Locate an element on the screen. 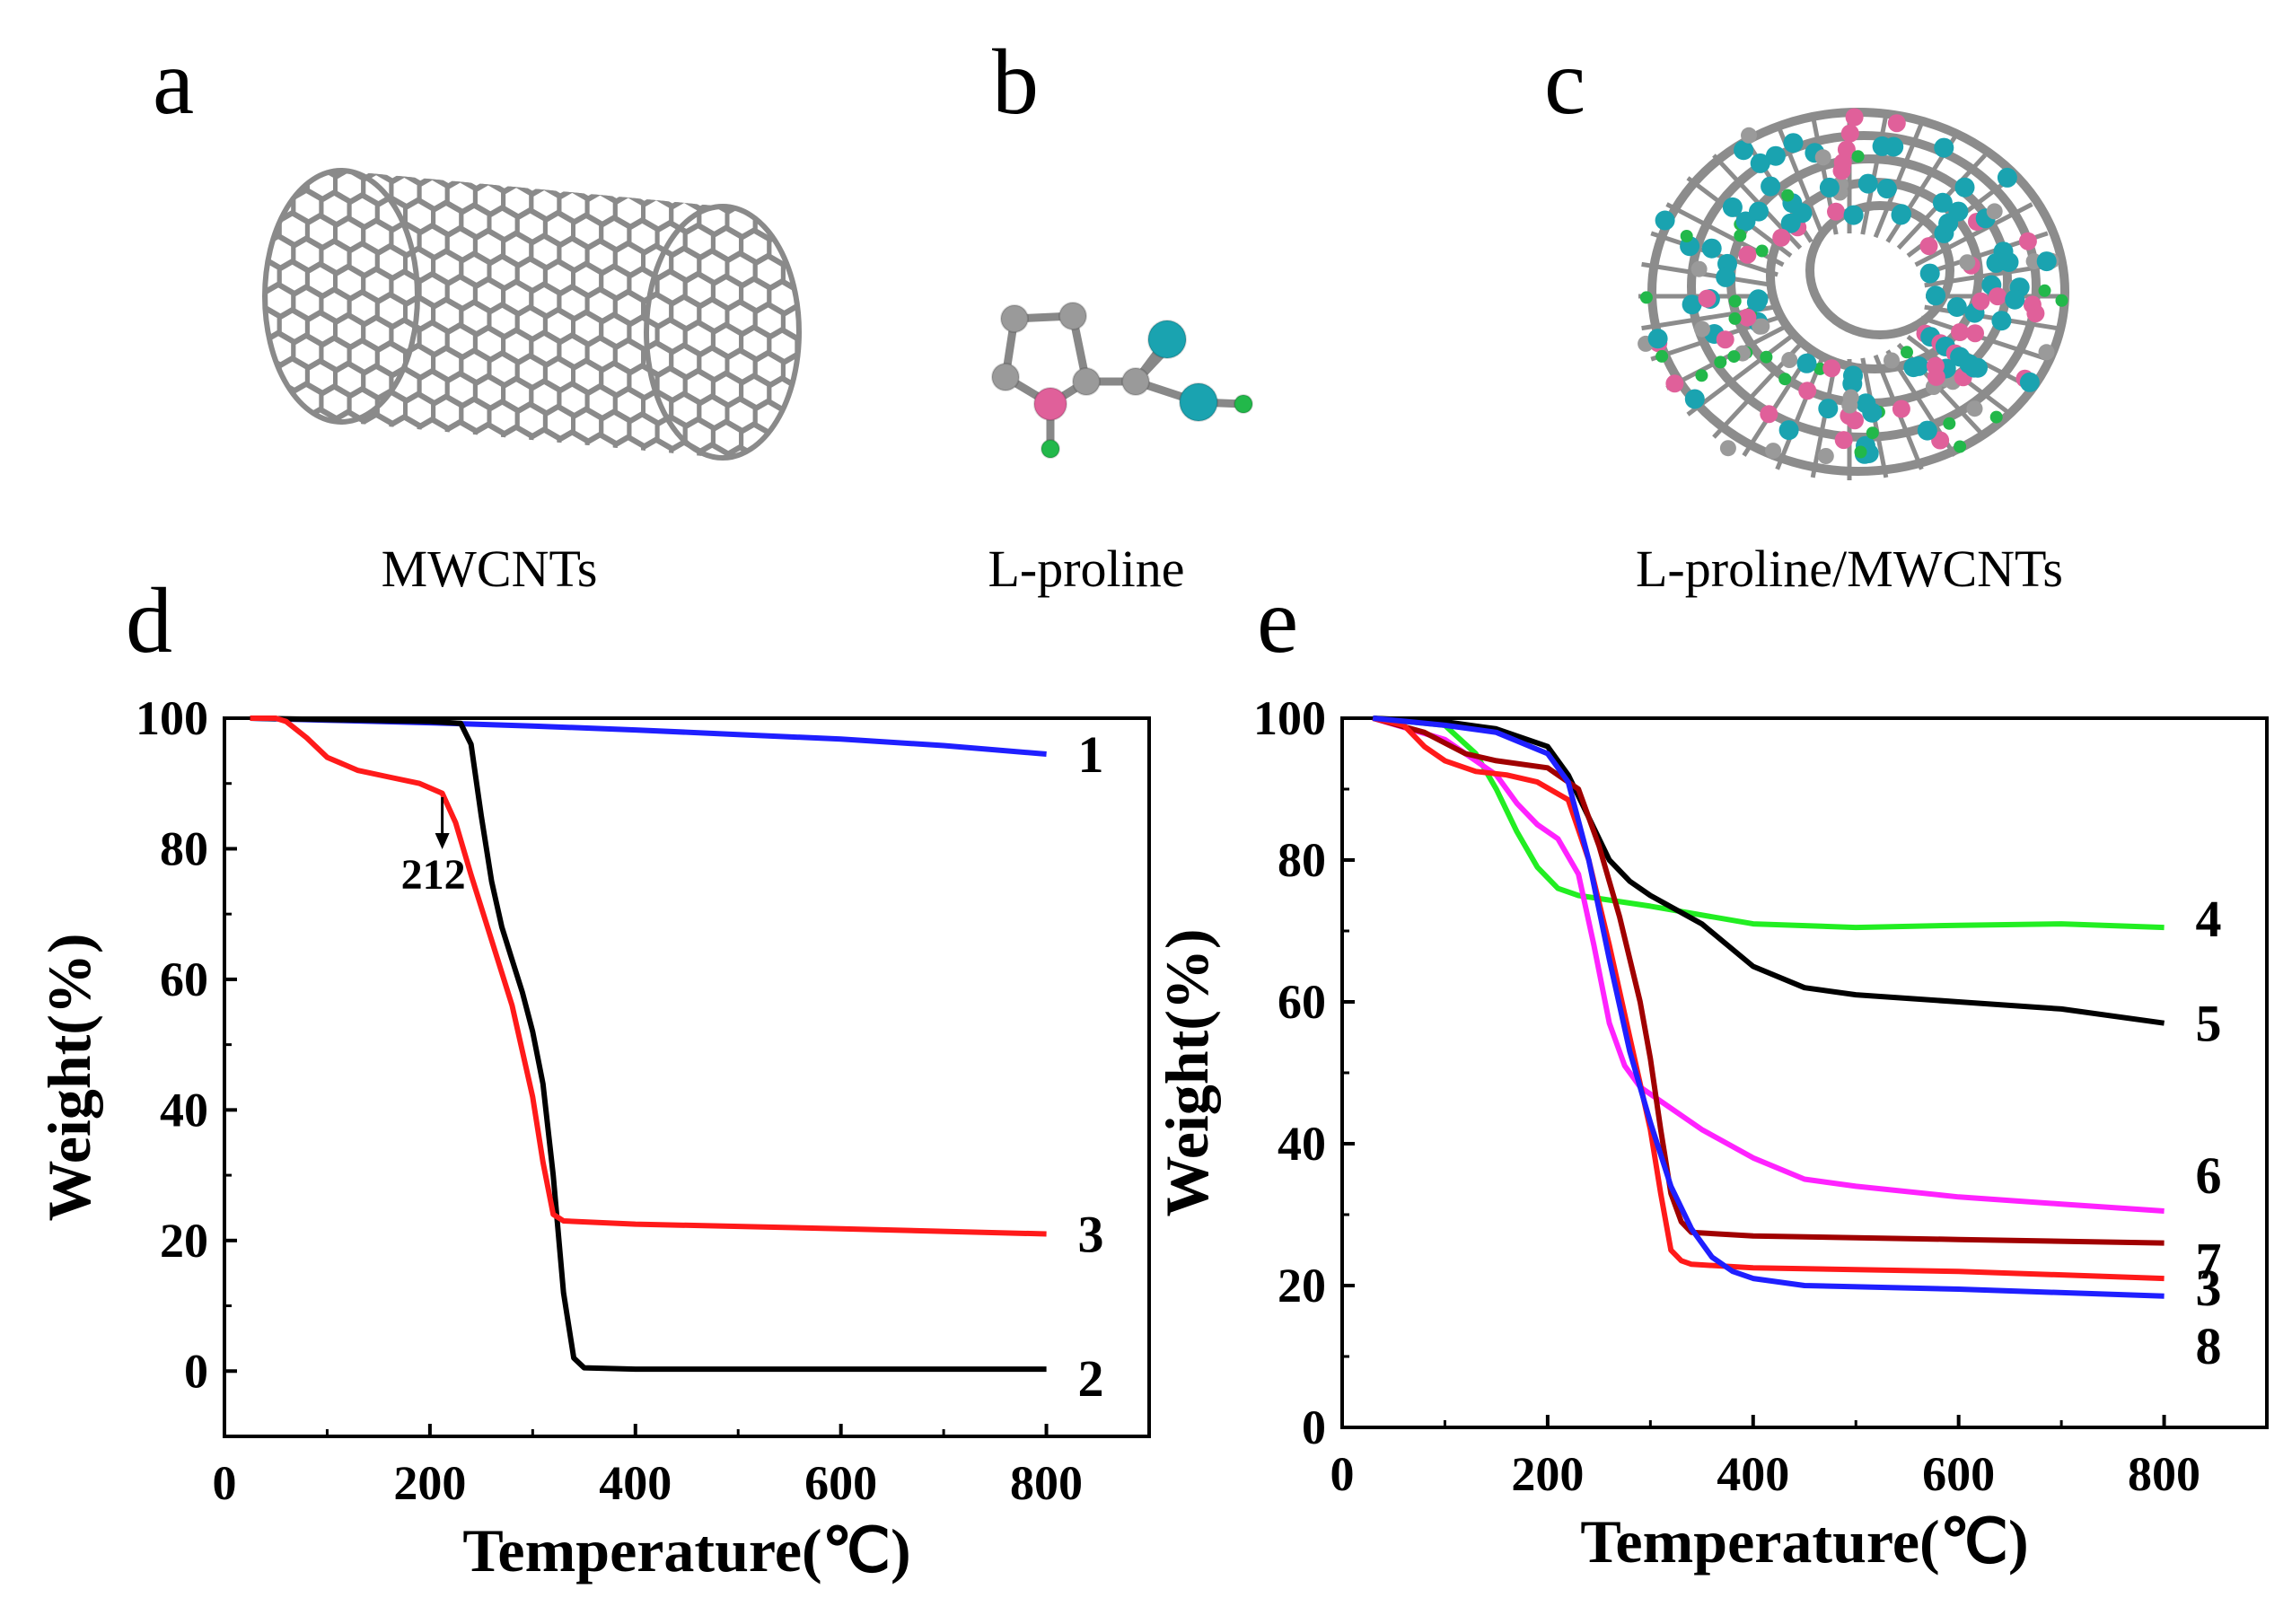 The image size is (2292, 1624). carbon-atom is located at coordinates (1014, 318).